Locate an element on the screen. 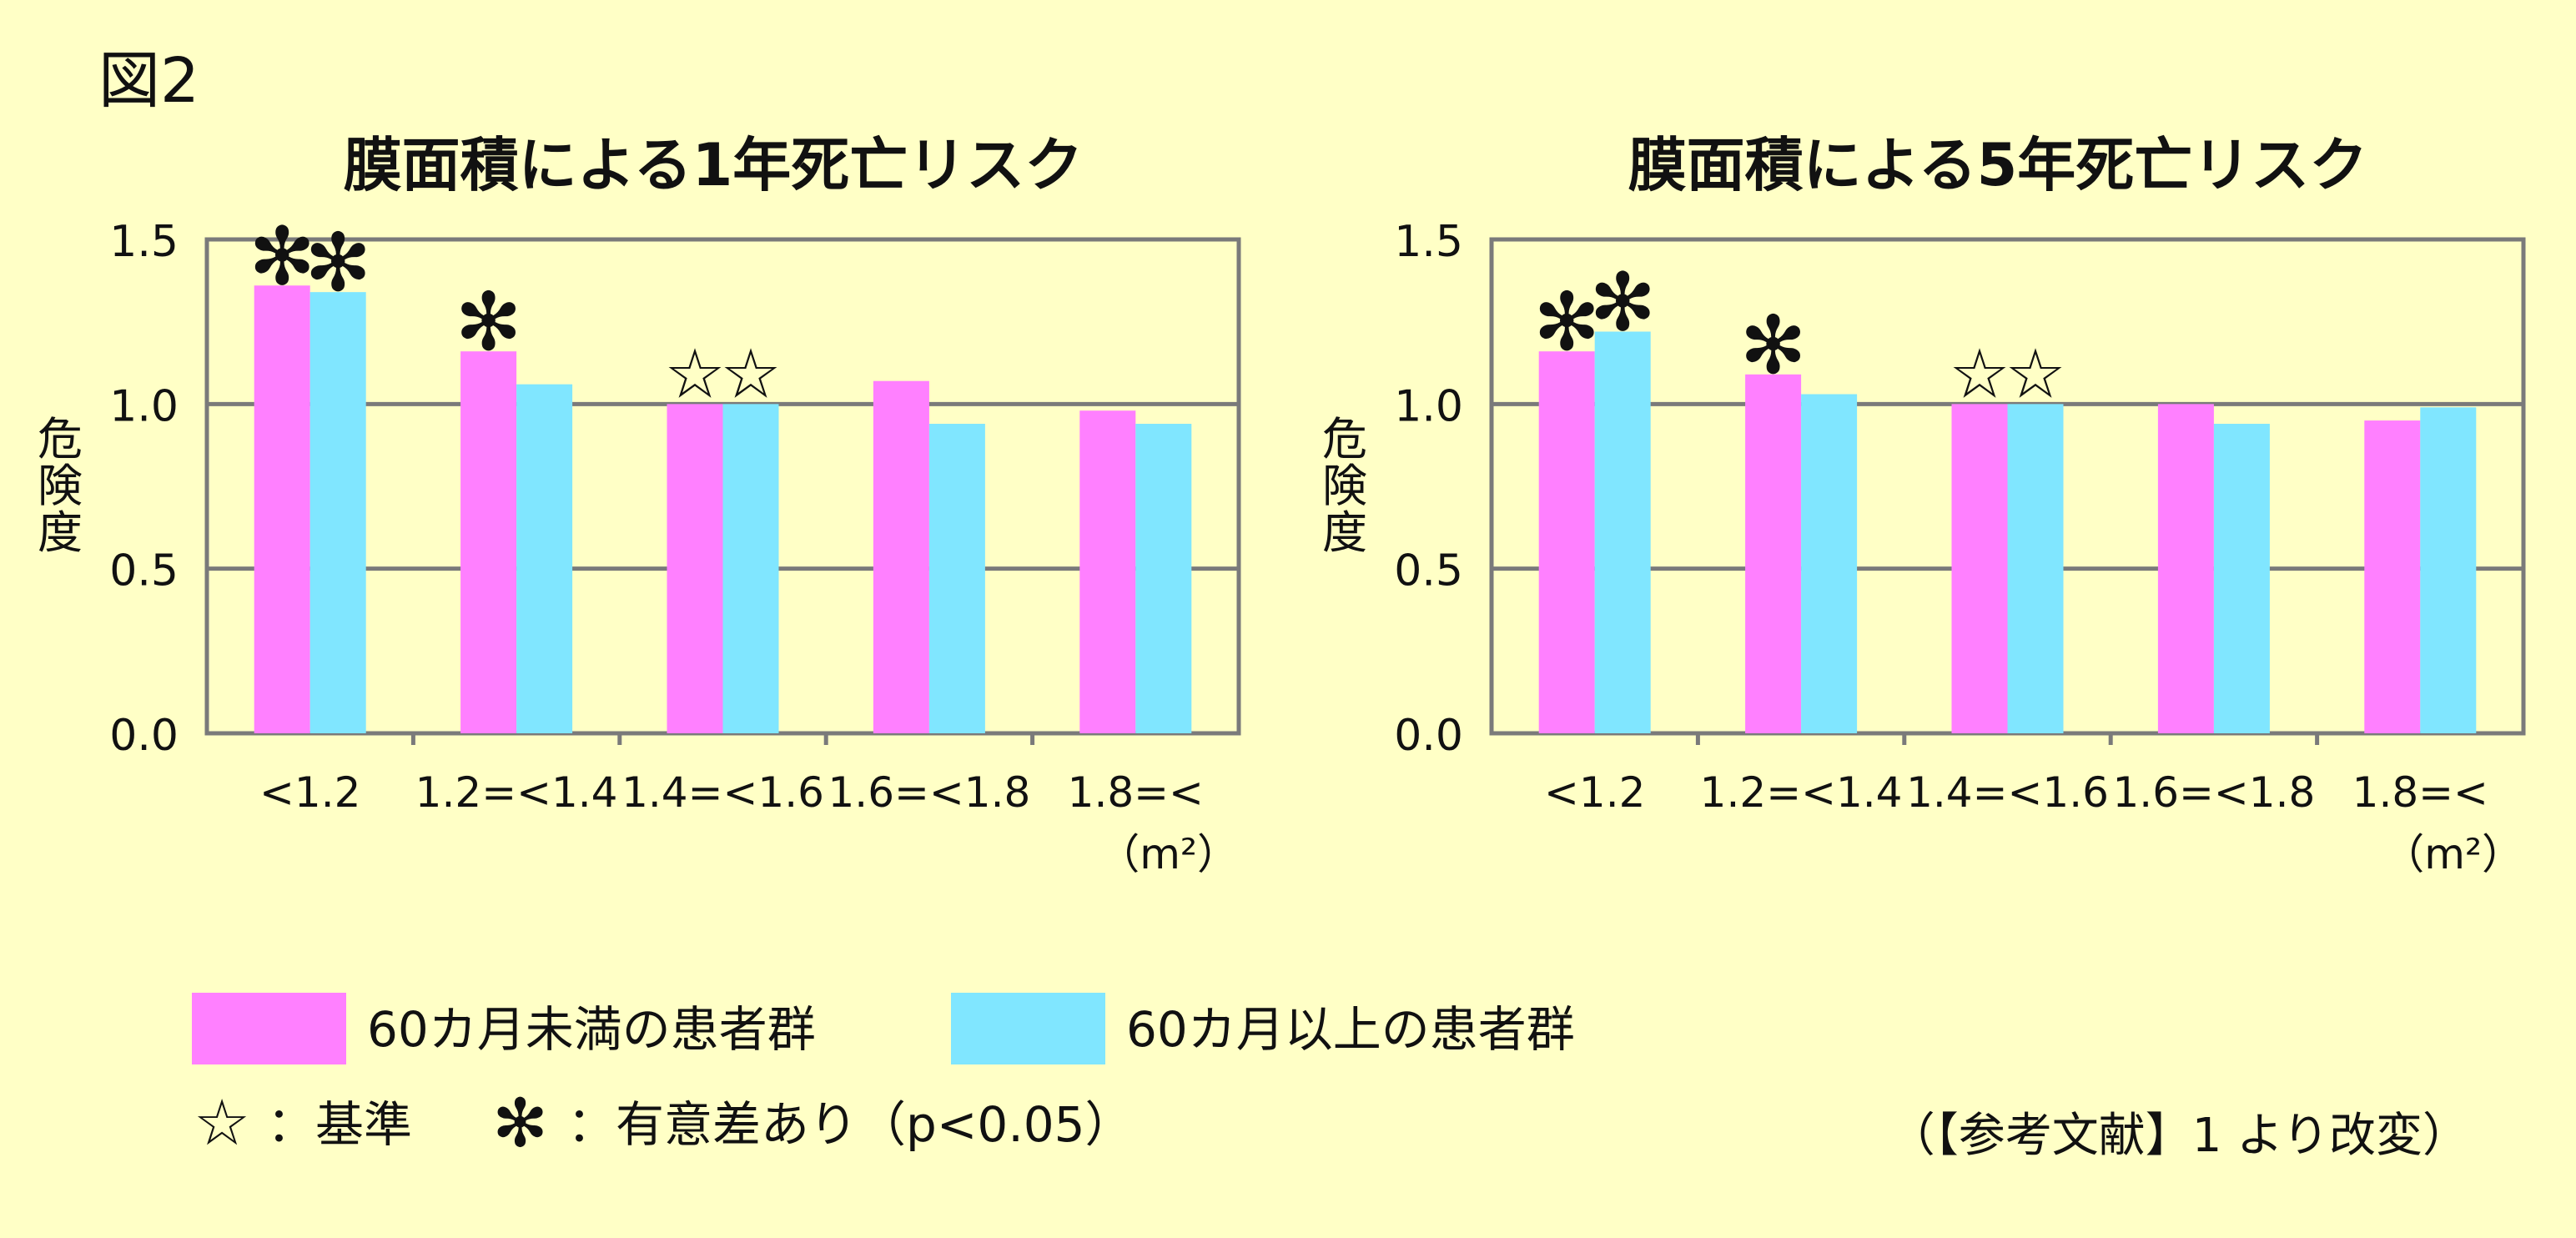  star-note: ：基準 is located at coordinates (339, 1125).